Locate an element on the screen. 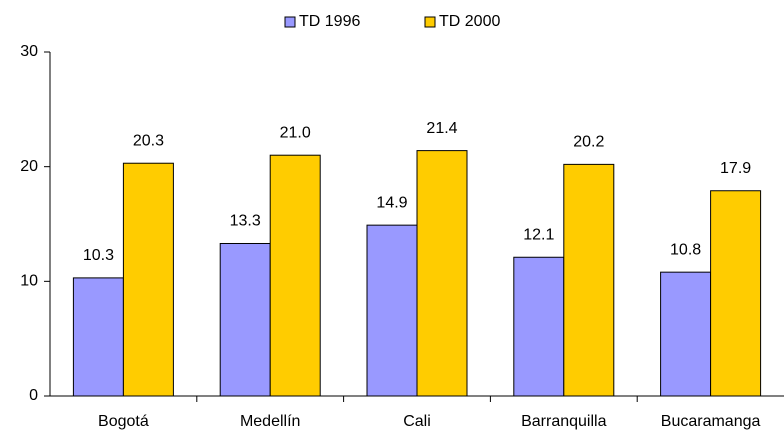 Image resolution: width=784 pixels, height=436 pixels. legend-label: TD 2000 is located at coordinates (469, 21).